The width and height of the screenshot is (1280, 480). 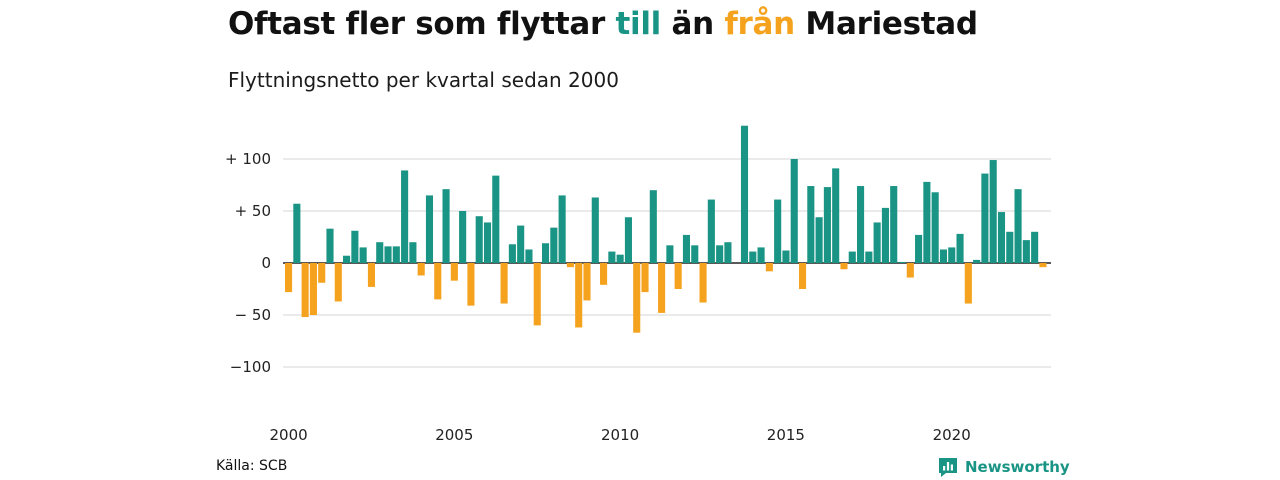 What do you see at coordinates (977, 261) in the screenshot?
I see `bar-2020-k4` at bounding box center [977, 261].